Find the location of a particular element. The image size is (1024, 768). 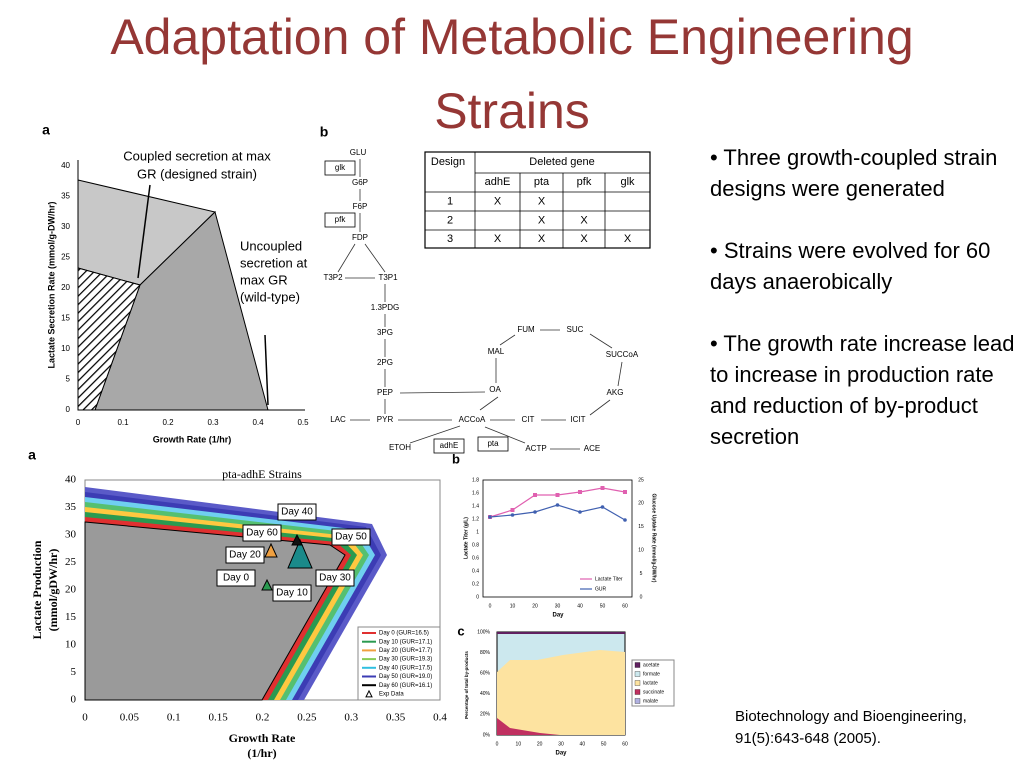

table-header: adhE is located at coordinates (498, 182).